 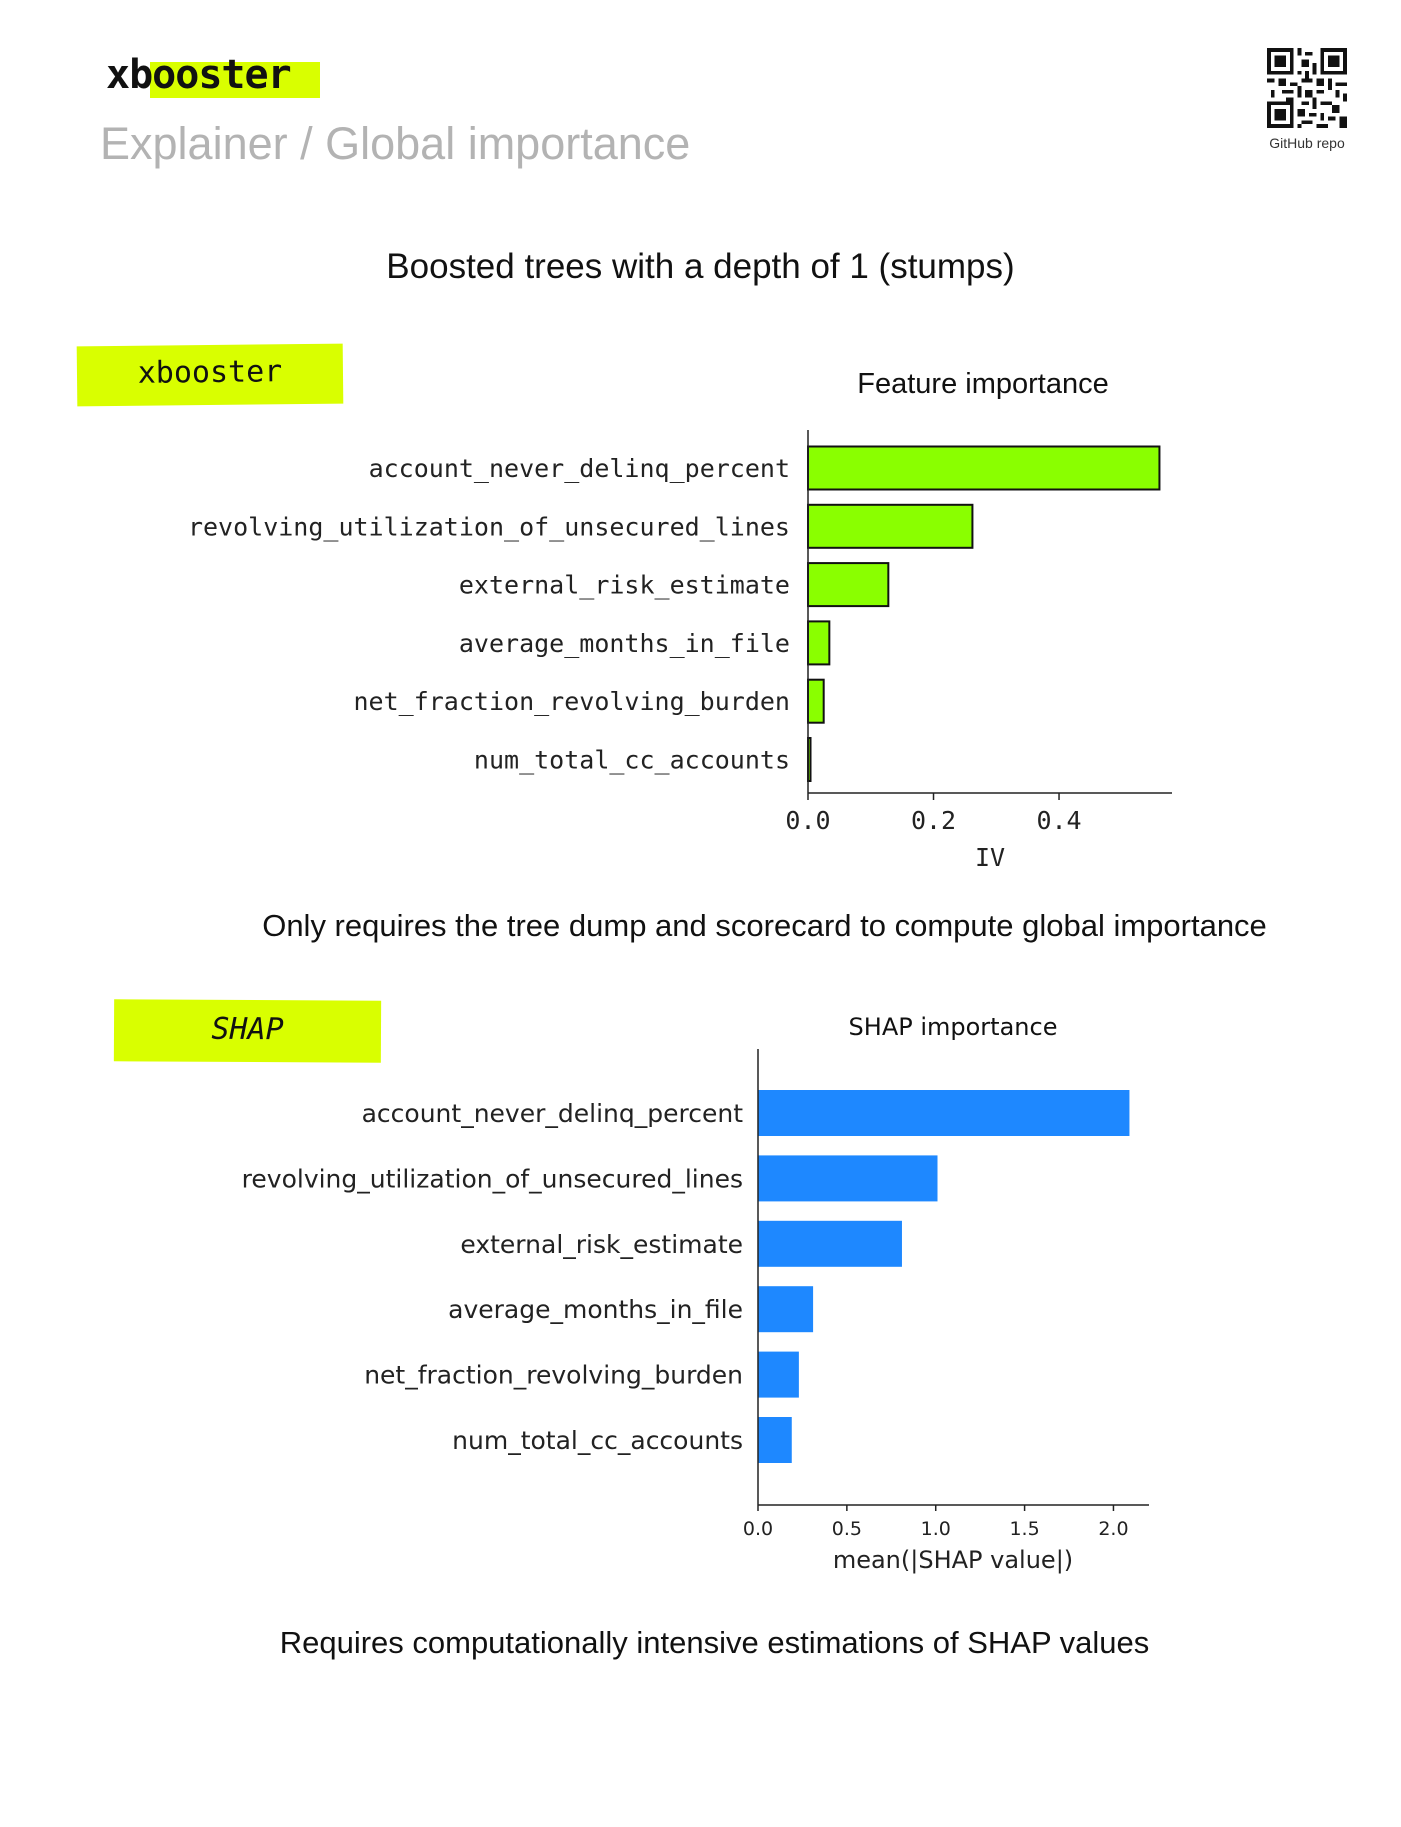 I want to click on page-subtitle: Explainer / Global importance, so click(x=395, y=143).